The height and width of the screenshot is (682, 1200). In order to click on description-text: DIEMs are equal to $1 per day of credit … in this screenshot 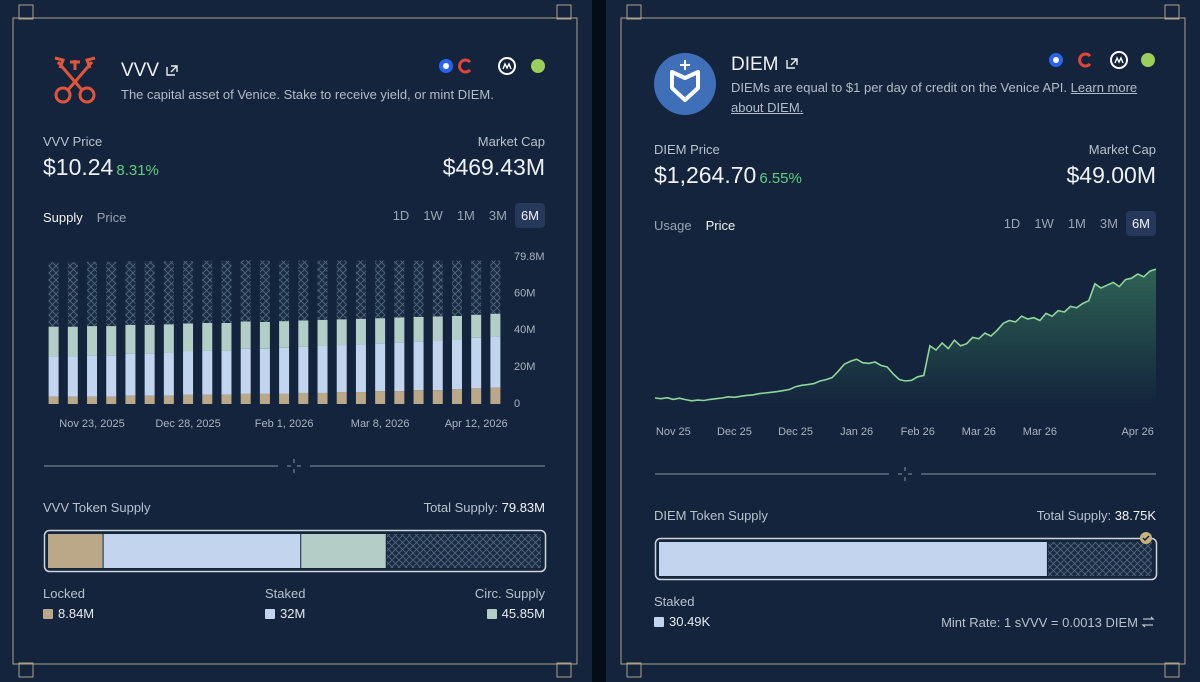, I will do `click(899, 87)`.